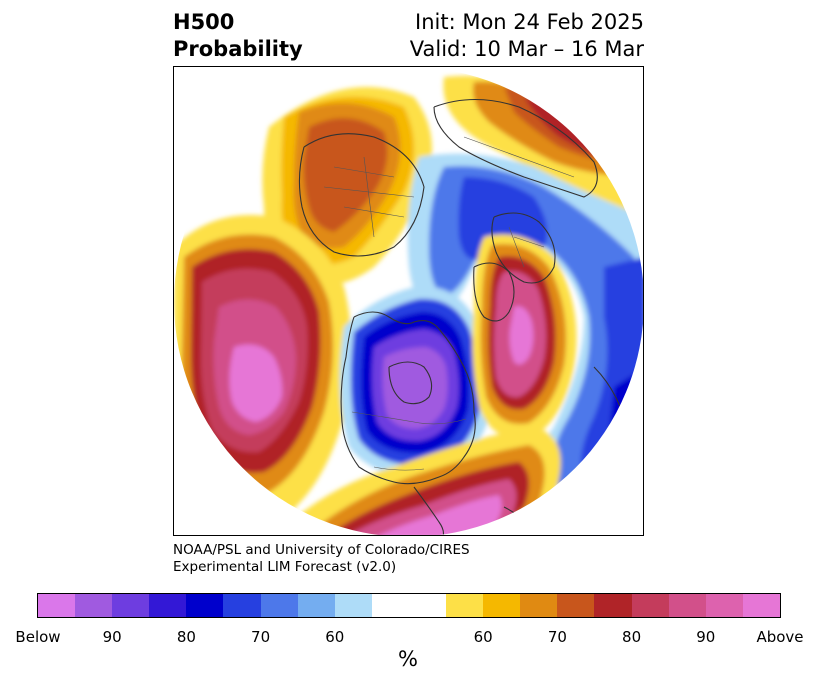  What do you see at coordinates (529, 22) in the screenshot?
I see `init-date: Init: Mon 24 Feb 2025` at bounding box center [529, 22].